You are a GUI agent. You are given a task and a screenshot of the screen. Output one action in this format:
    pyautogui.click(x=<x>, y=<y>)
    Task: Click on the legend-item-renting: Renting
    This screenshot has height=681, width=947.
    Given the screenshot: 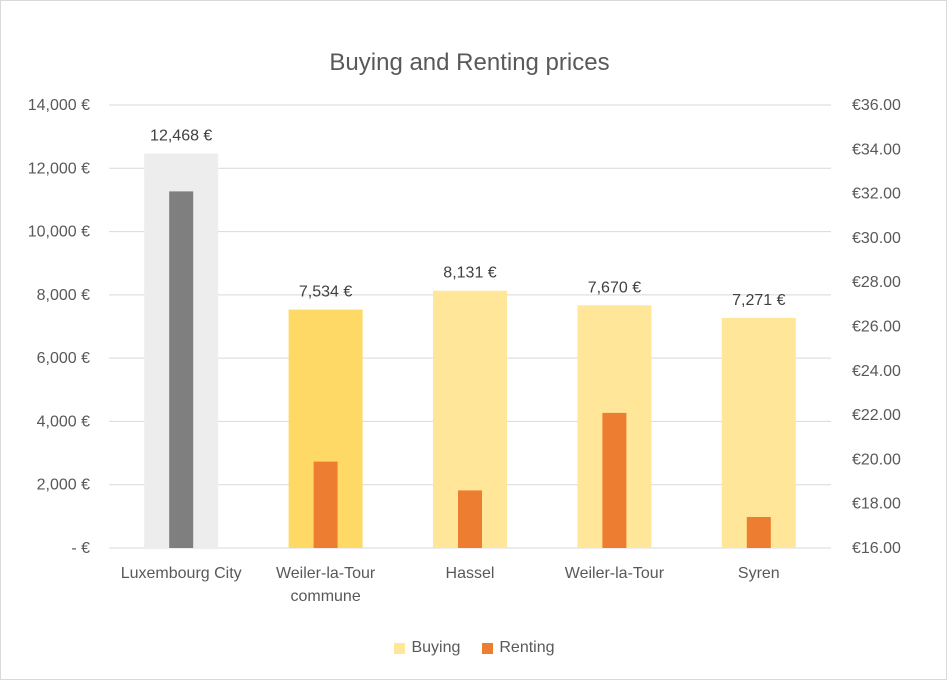 What is the action you would take?
    pyautogui.click(x=518, y=648)
    